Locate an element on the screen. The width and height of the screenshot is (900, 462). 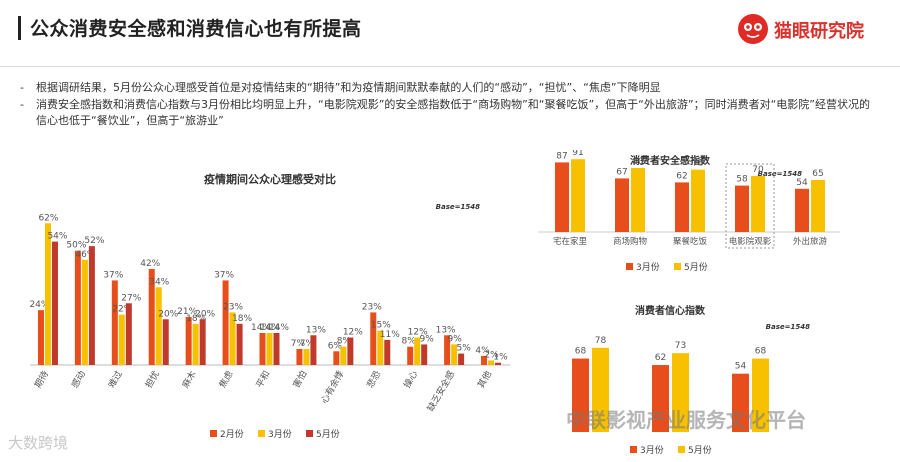
data-label: 52% is located at coordinates (94, 241).